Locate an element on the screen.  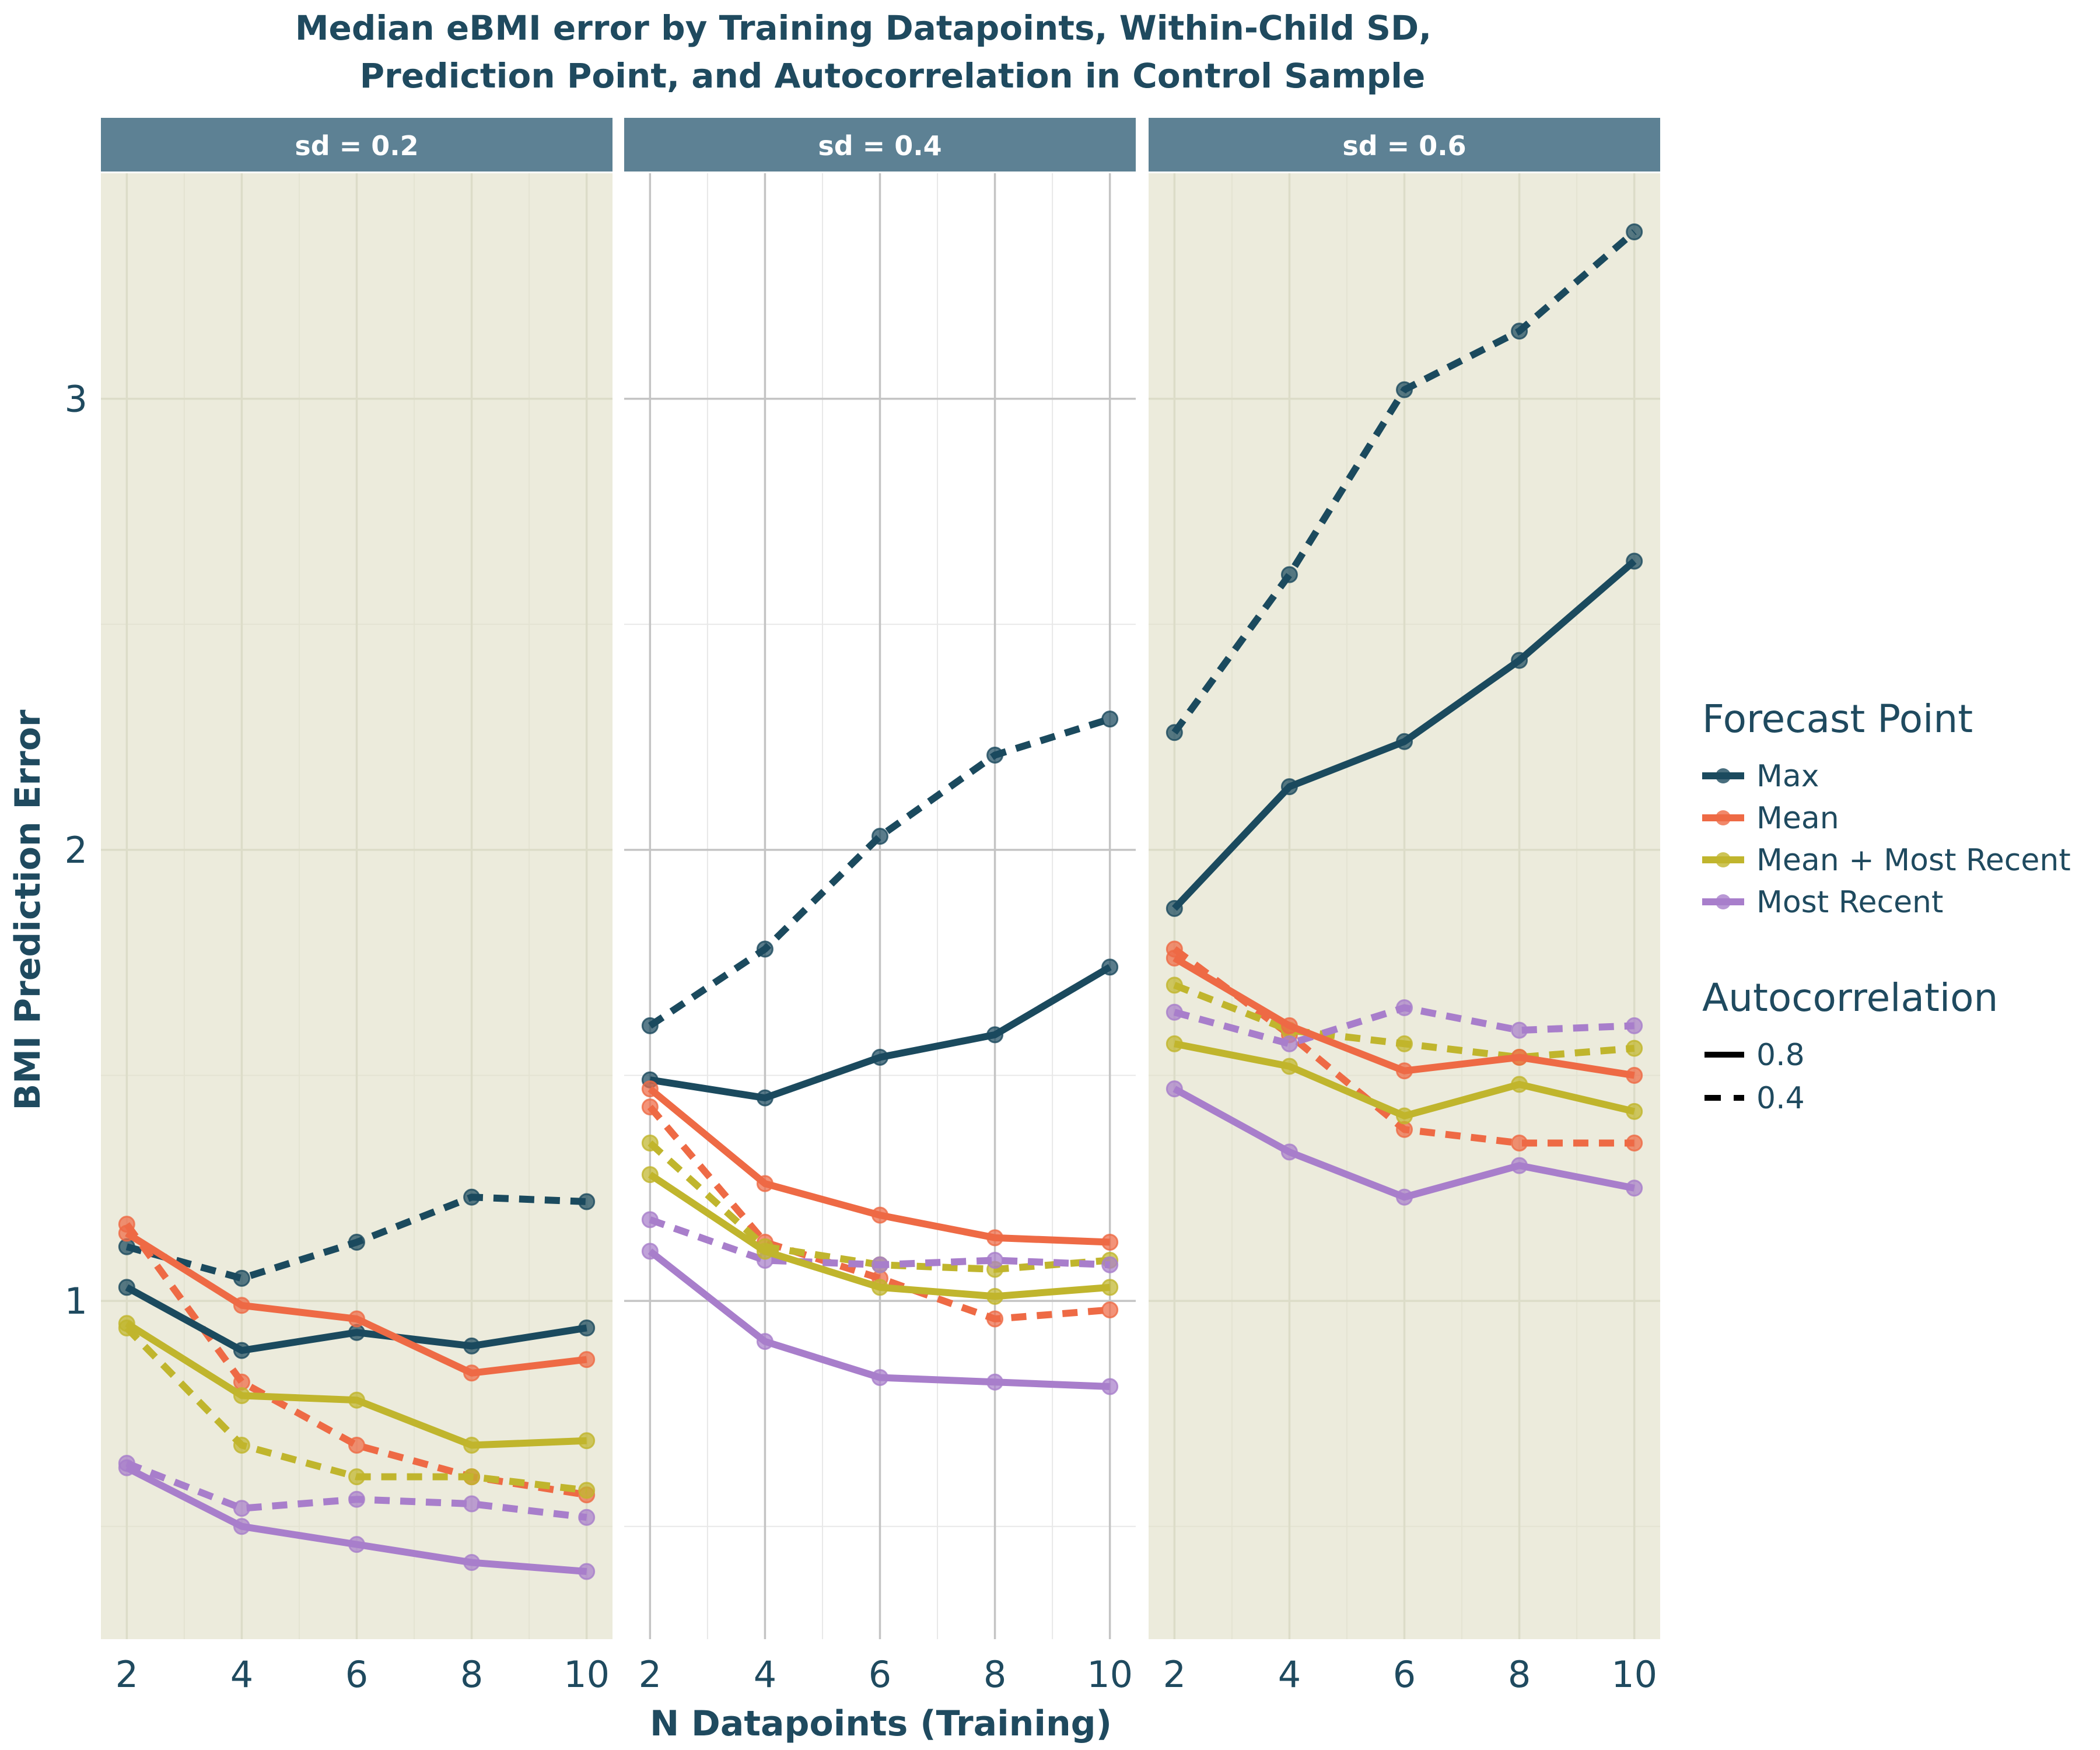
legend-label-most-recent: Most Recent is located at coordinates (1849, 902).